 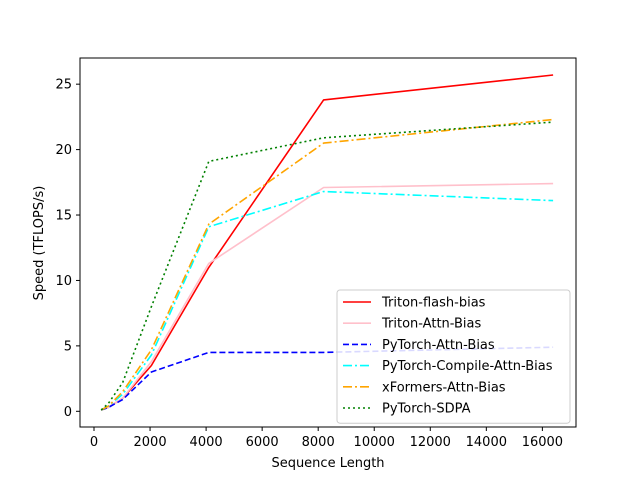 What do you see at coordinates (431, 324) in the screenshot?
I see `legend-label-2: Triton-Attn-Bias` at bounding box center [431, 324].